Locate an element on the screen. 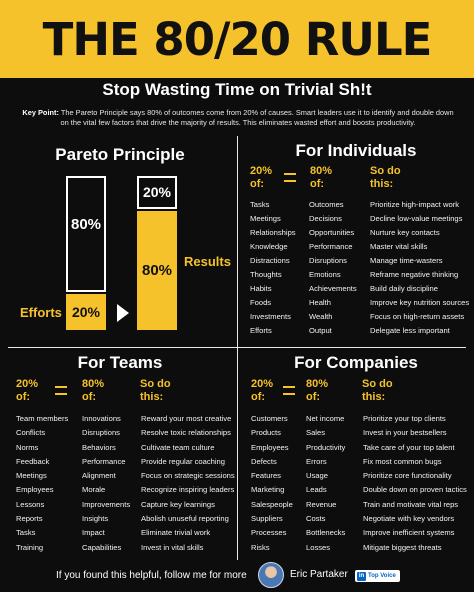  pareto-title: Pareto Principle is located at coordinates (120, 154).